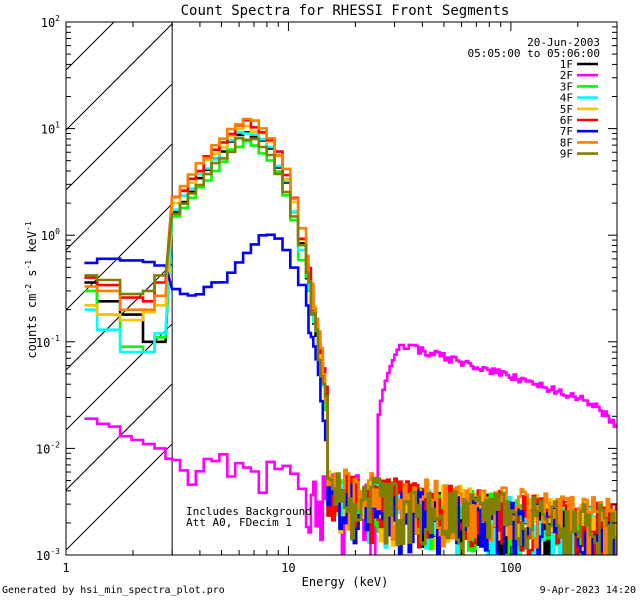 The width and height of the screenshot is (640, 600). Describe the element at coordinates (113, 590) in the screenshot. I see `generated-by: Generated by hsi_min_spectra_plot.pro` at that location.